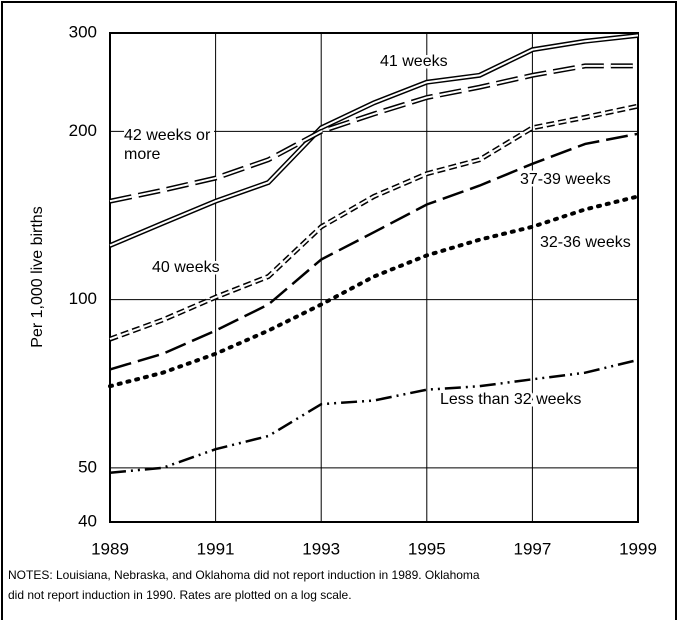 The height and width of the screenshot is (620, 678). Describe the element at coordinates (374, 416) in the screenshot. I see `series-line` at that location.